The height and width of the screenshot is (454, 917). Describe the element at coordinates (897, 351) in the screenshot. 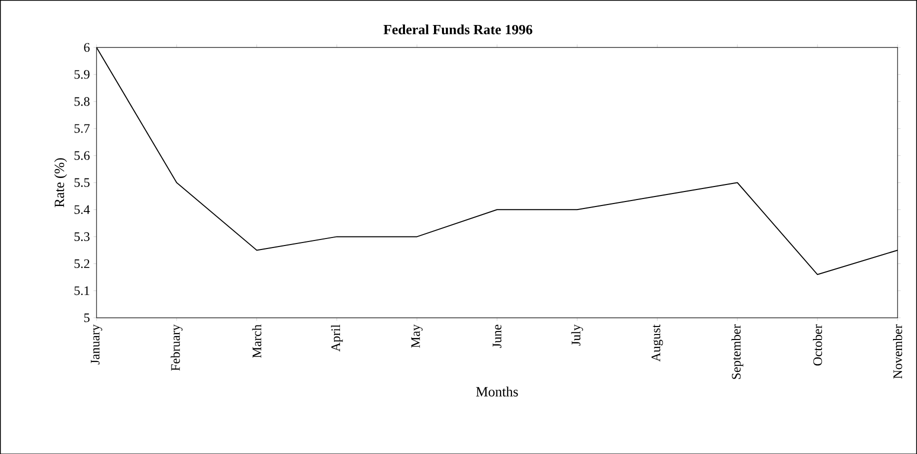

I see `x-tick-label: November` at that location.